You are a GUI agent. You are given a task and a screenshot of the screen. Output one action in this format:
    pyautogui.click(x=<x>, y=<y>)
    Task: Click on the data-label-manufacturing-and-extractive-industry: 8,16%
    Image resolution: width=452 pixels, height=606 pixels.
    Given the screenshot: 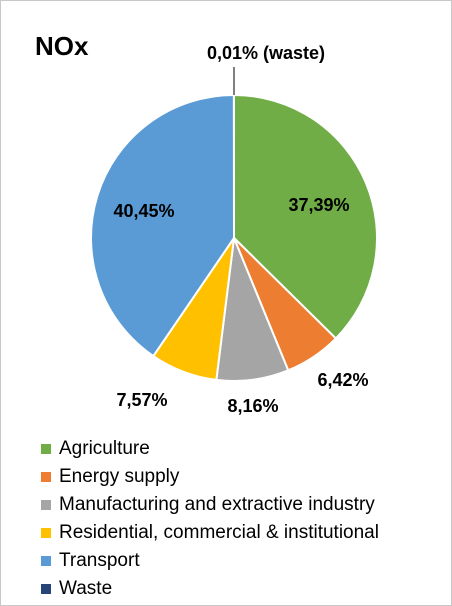 What is the action you would take?
    pyautogui.click(x=252, y=406)
    